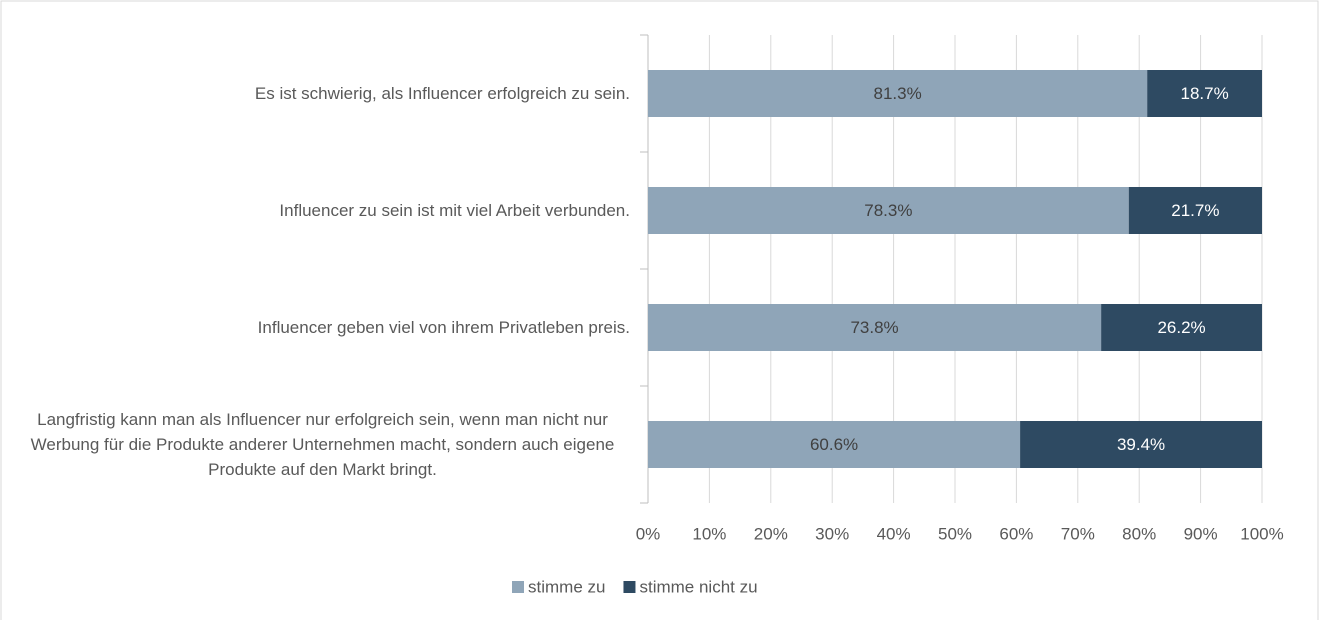  I want to click on data-label: 73.8%, so click(874, 327).